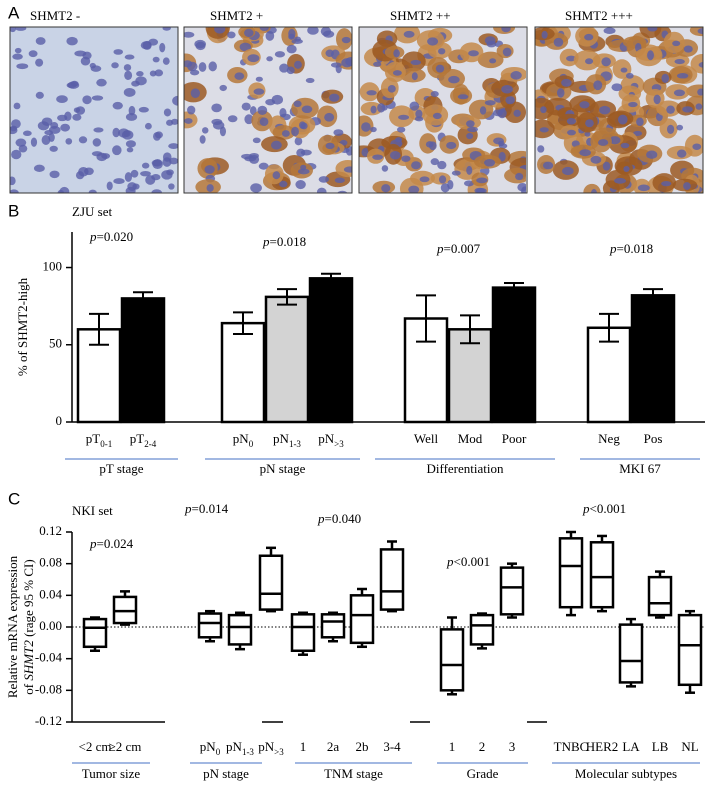  What do you see at coordinates (619, 110) in the screenshot?
I see `micrograph` at bounding box center [619, 110].